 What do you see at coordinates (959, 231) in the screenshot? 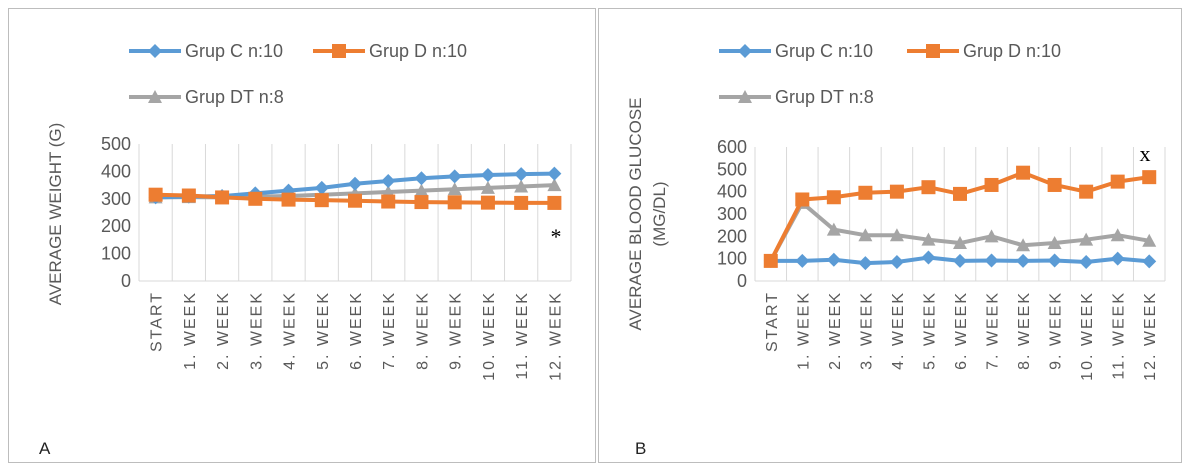
I see `series-line` at bounding box center [959, 231].